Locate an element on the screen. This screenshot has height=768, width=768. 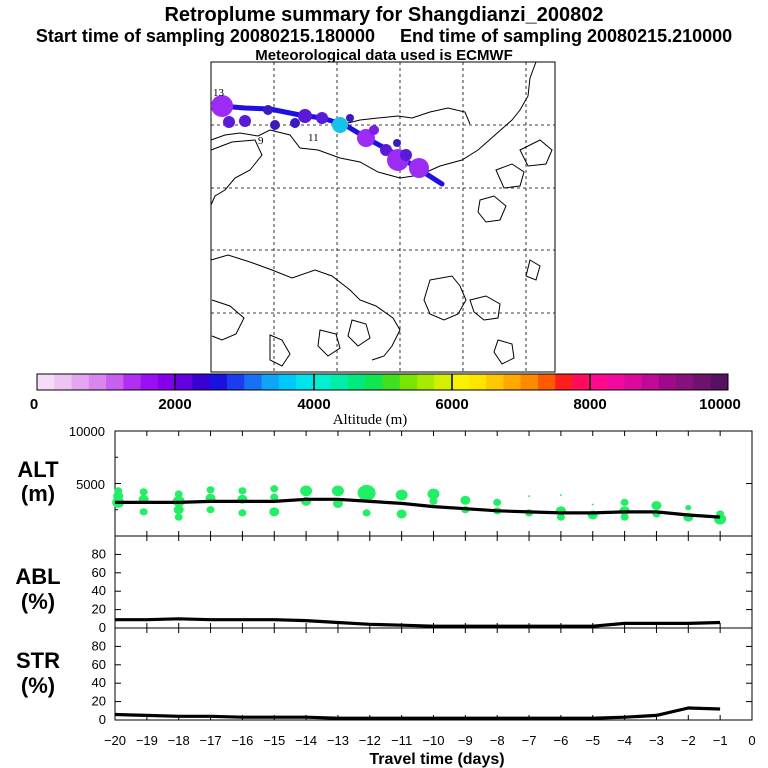
x-tick-label: −18 is located at coordinates (179, 740).